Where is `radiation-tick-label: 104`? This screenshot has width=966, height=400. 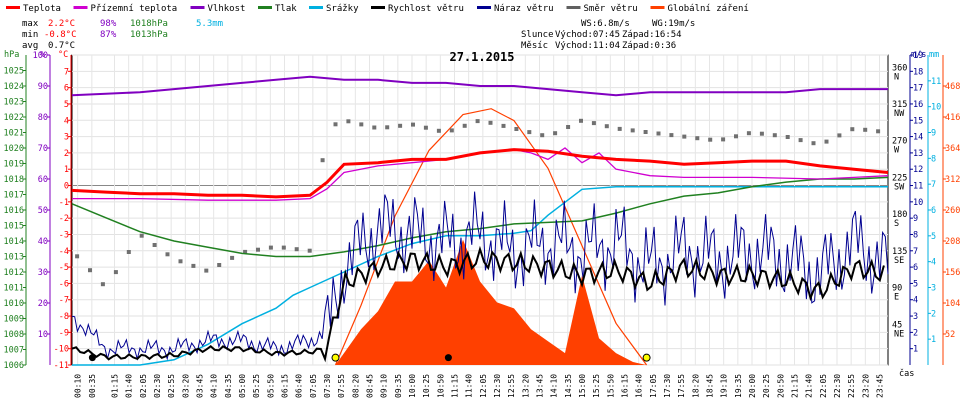
radiation-tick-label: 104 is located at coordinates (952, 304).